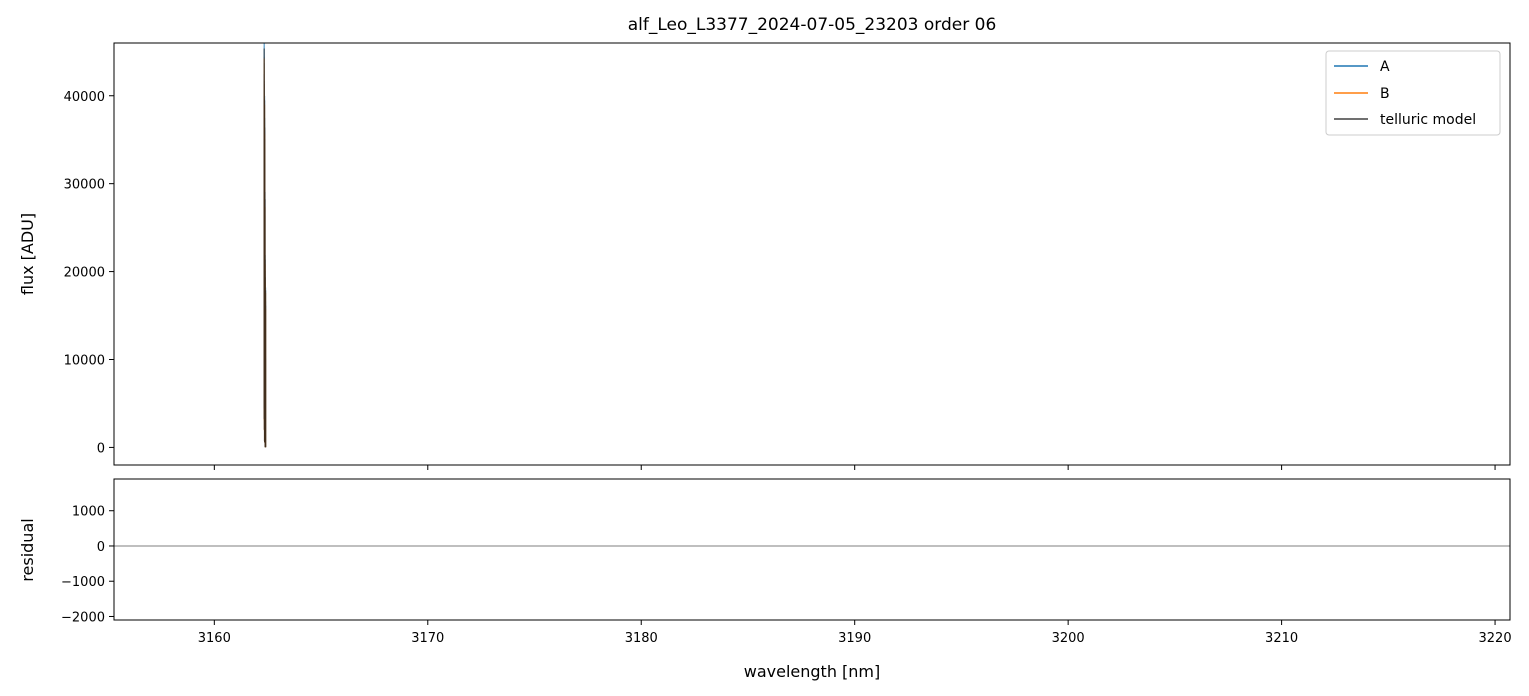  What do you see at coordinates (84, 273) in the screenshot?
I see `spectrum-y-tick-label: 20000` at bounding box center [84, 273].